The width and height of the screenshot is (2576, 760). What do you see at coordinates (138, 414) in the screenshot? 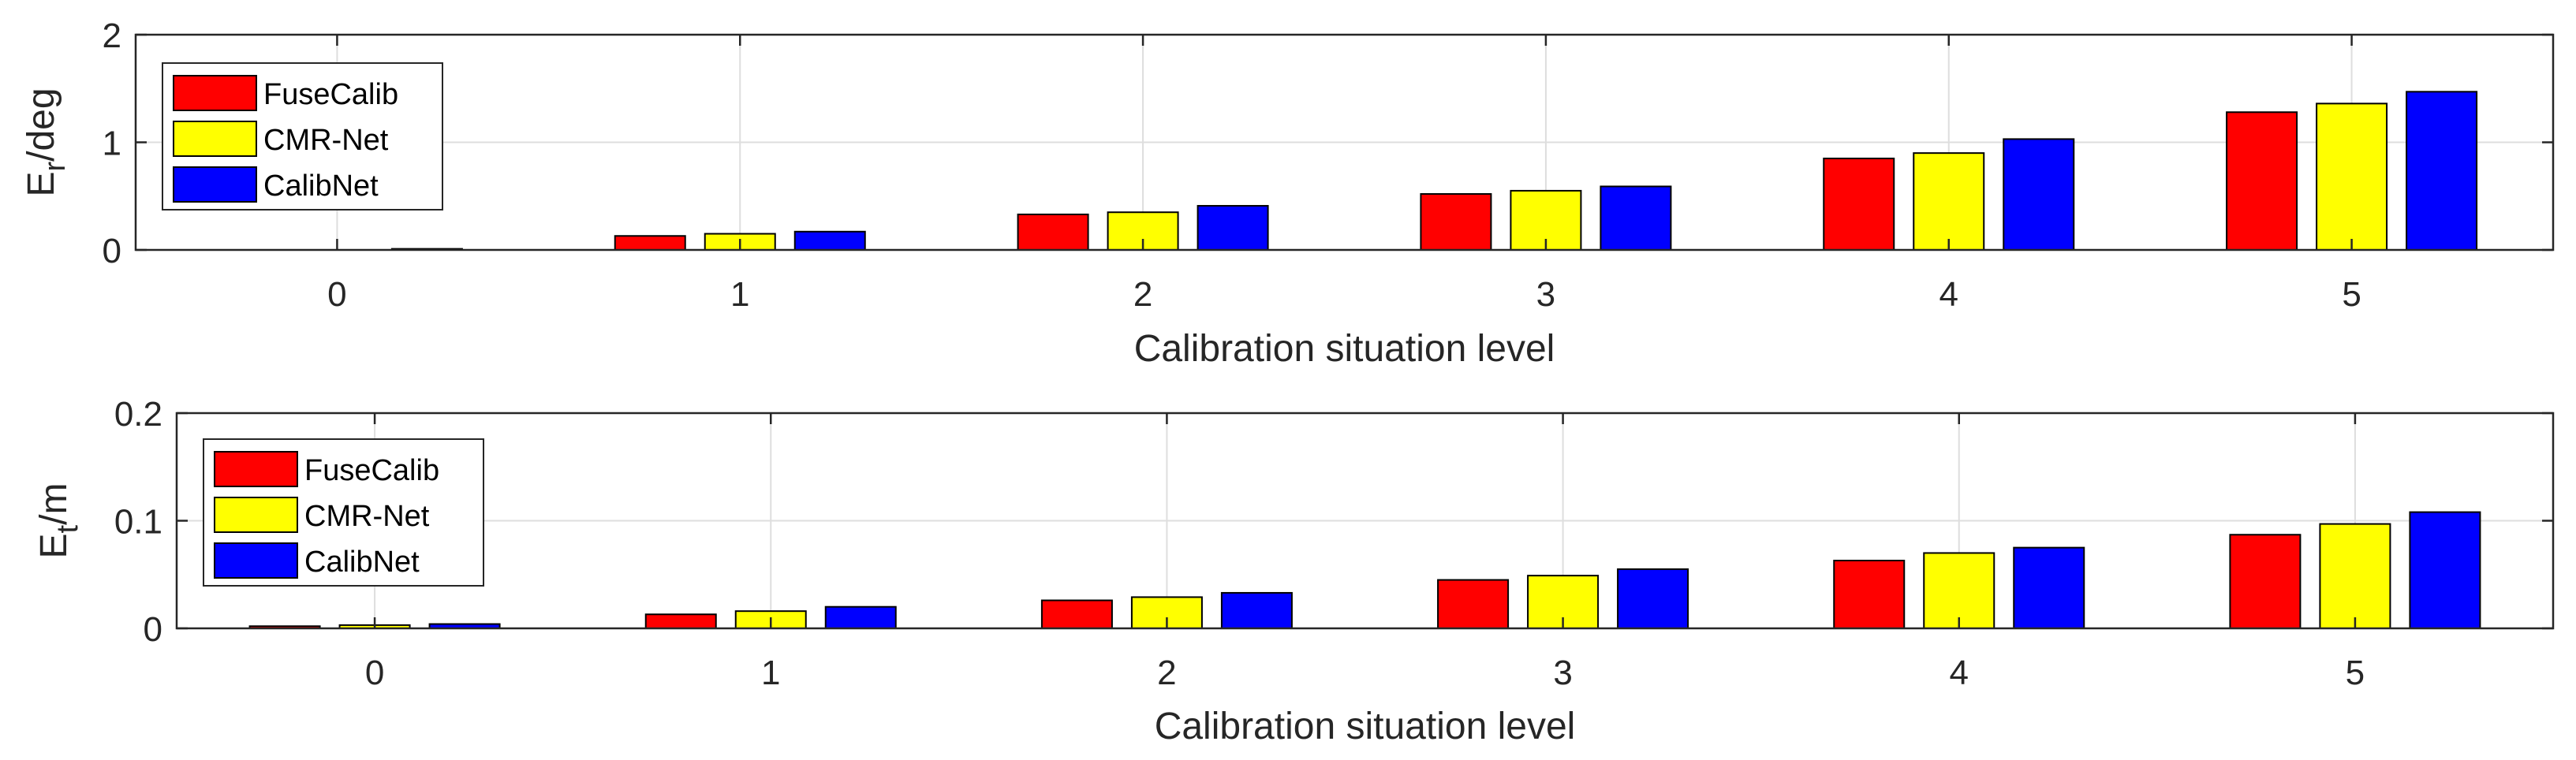
I see `y-tick-label: 0.2` at bounding box center [138, 414].